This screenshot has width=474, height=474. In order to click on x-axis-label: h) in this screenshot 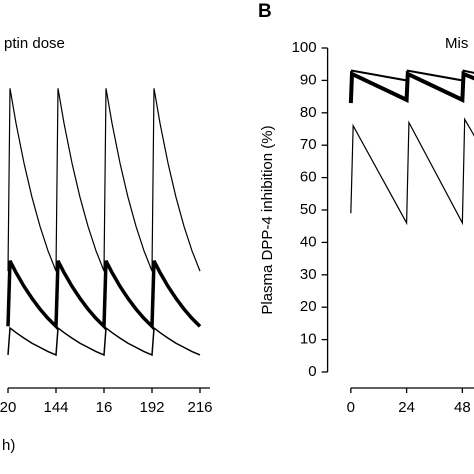, I will do `click(8, 445)`.